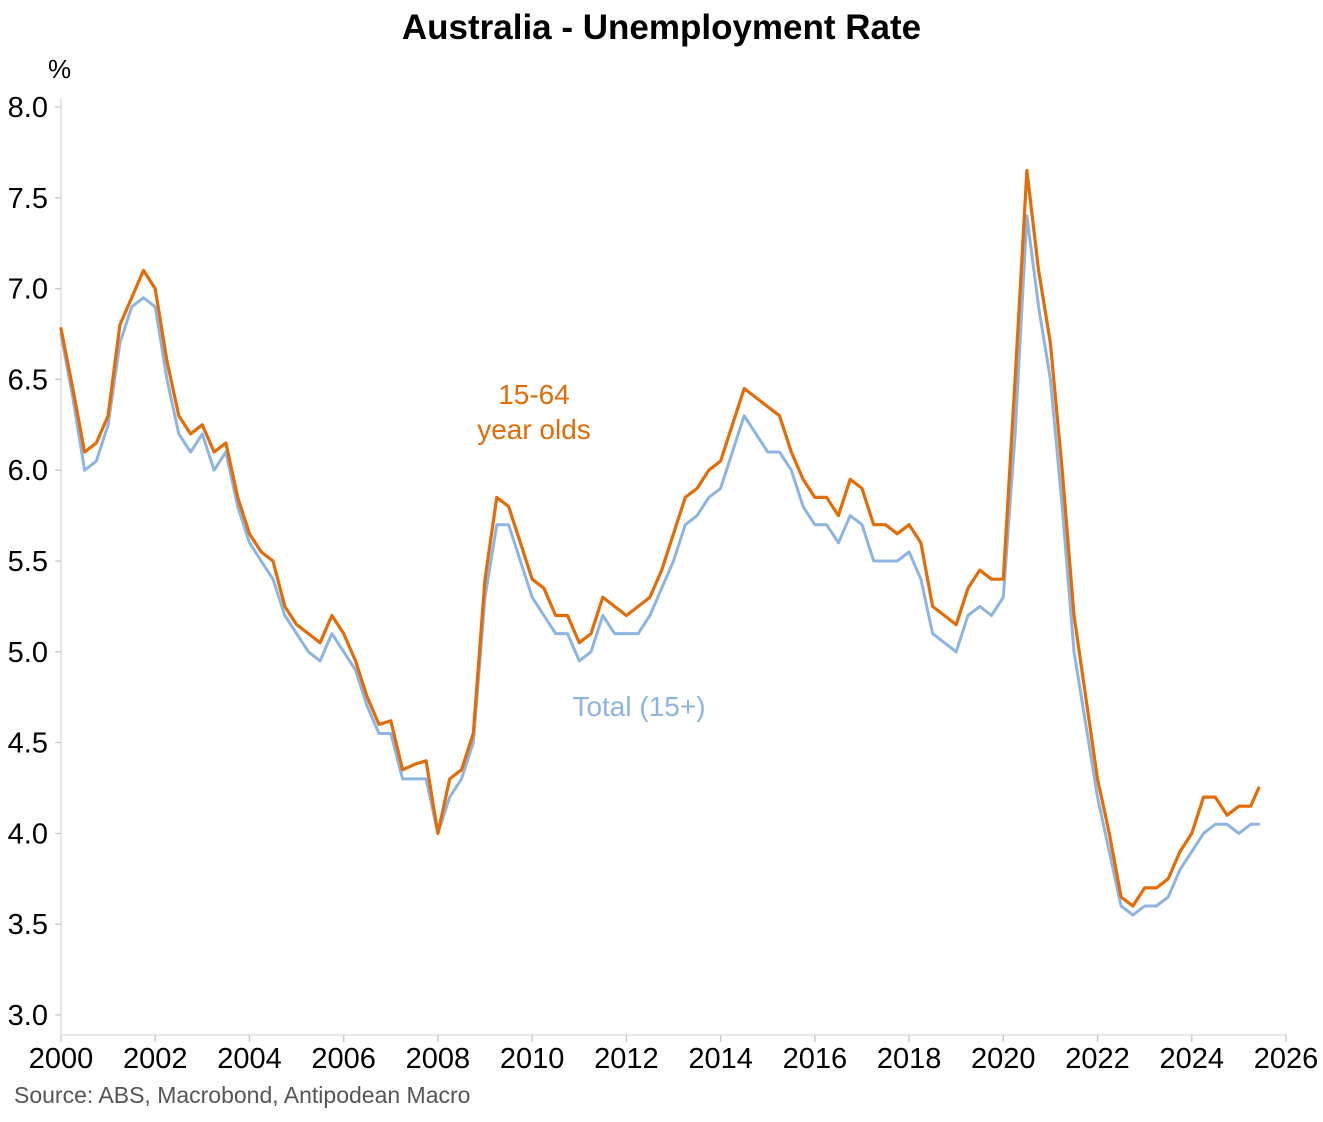 The height and width of the screenshot is (1122, 1323). What do you see at coordinates (60, 69) in the screenshot?
I see `y-axis-unit-label: %` at bounding box center [60, 69].